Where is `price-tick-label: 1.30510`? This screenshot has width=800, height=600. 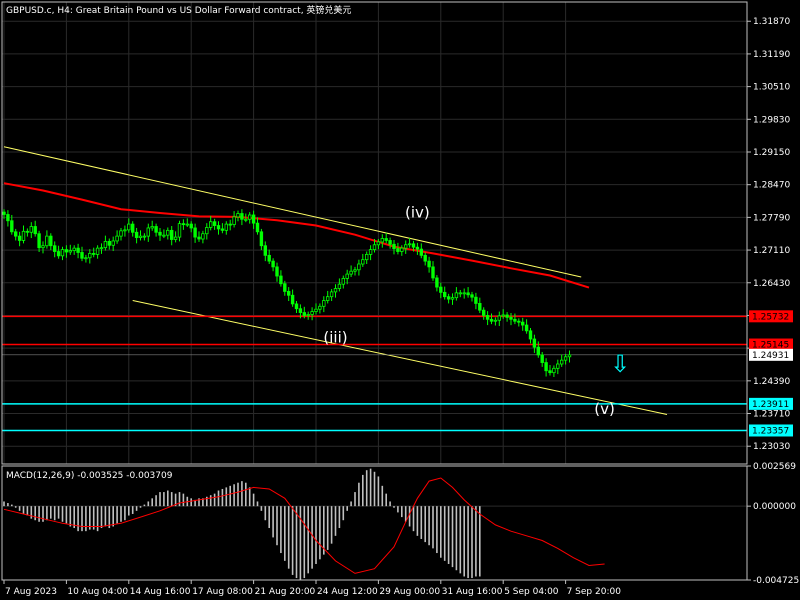
price-tick-label: 1.30510 is located at coordinates (771, 88).